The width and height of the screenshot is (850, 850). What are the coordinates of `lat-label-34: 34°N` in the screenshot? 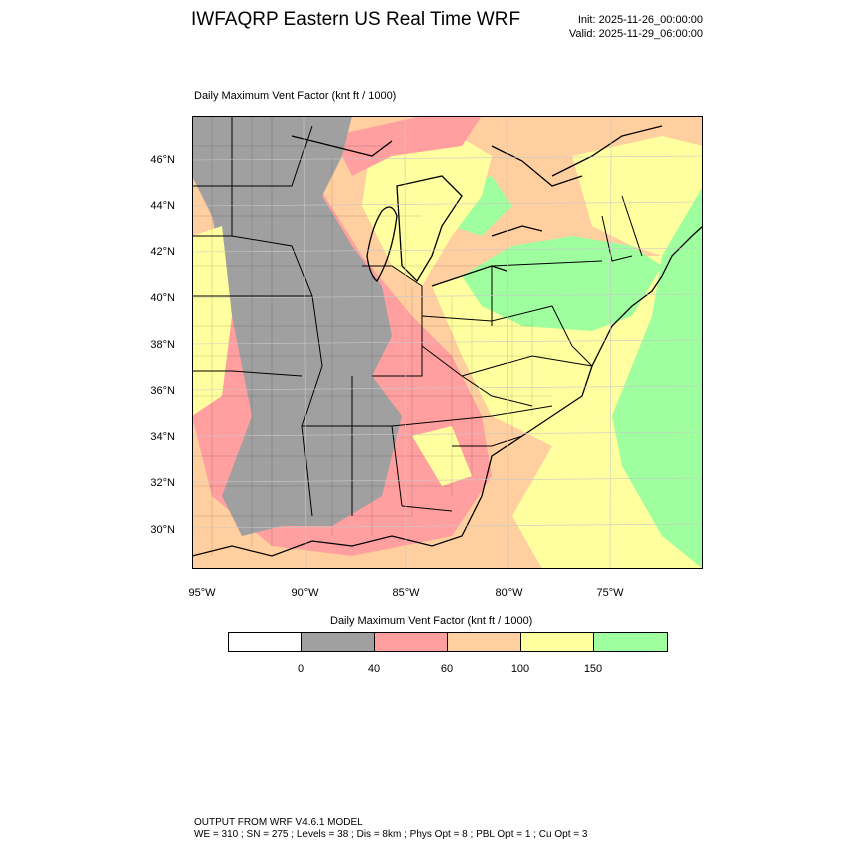 It's located at (162, 437).